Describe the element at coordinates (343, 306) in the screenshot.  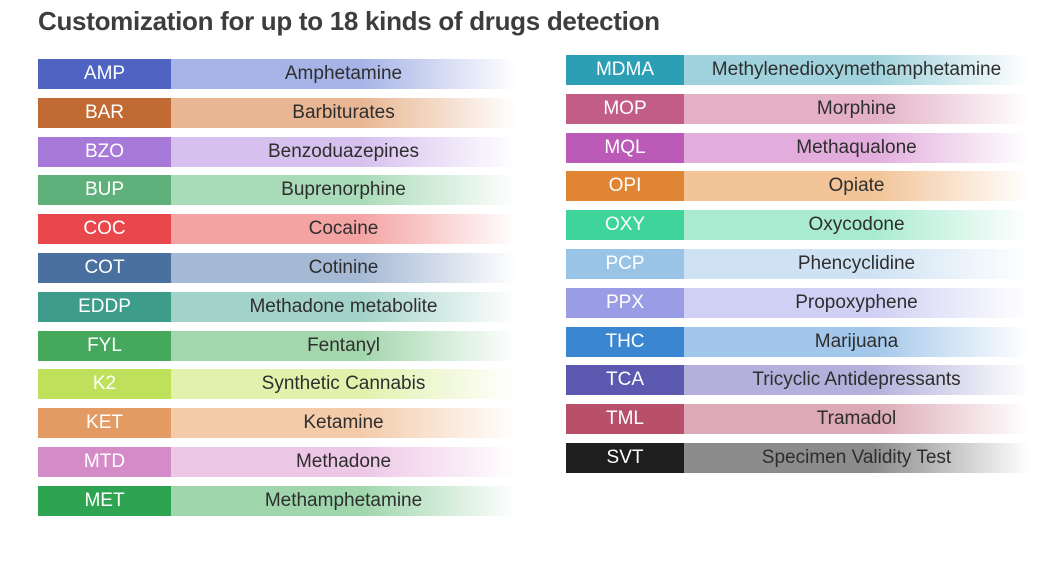
I see `drug-name-label: Methadone metabolite` at that location.